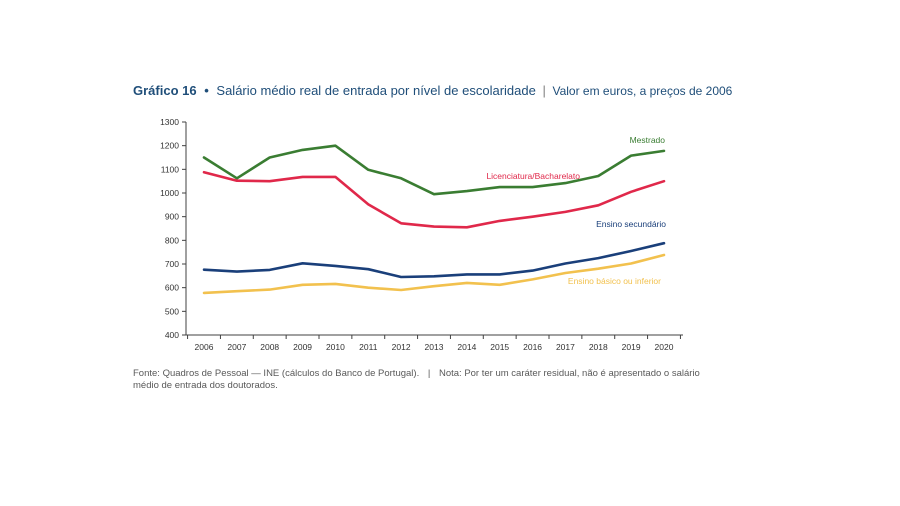 This screenshot has width=900, height=506. I want to click on y-tick-label: 800, so click(172, 240).